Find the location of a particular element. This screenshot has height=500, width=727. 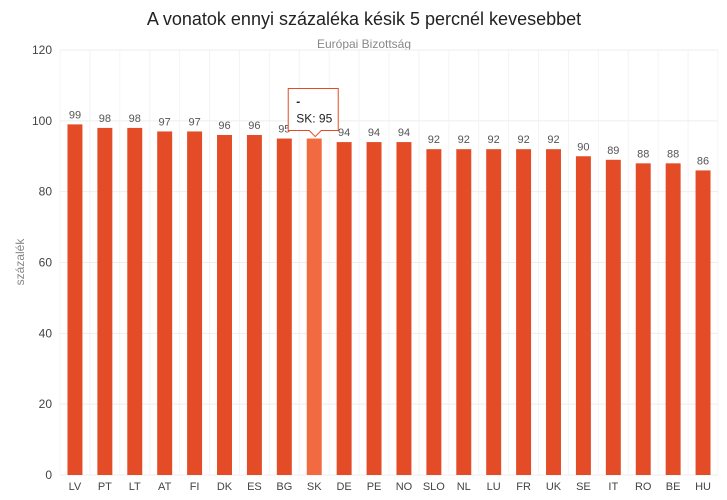

x-tick-label: SK is located at coordinates (314, 487).